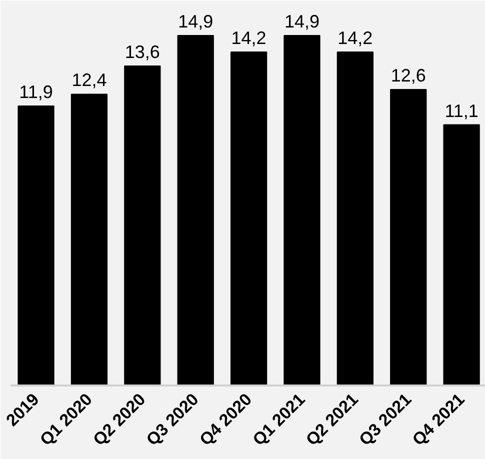  I want to click on data-label: 12,6, so click(408, 76).